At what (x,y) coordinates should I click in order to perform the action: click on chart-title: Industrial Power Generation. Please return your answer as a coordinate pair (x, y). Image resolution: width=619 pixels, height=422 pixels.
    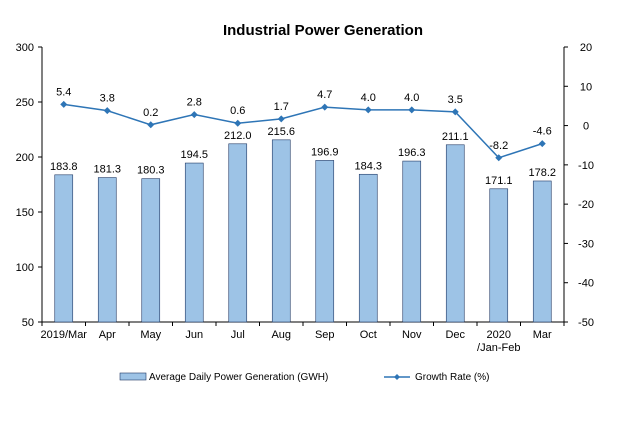
    Looking at the image, I should click on (323, 30).